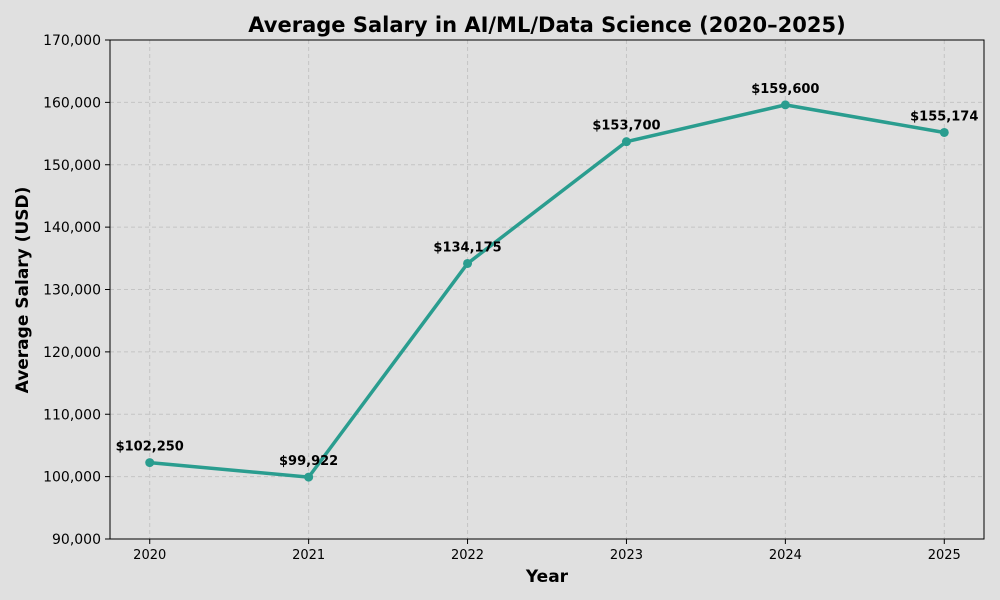 Image resolution: width=1000 pixels, height=600 pixels. Describe the element at coordinates (72, 166) in the screenshot. I see `y-tick-label: 150,000` at that location.